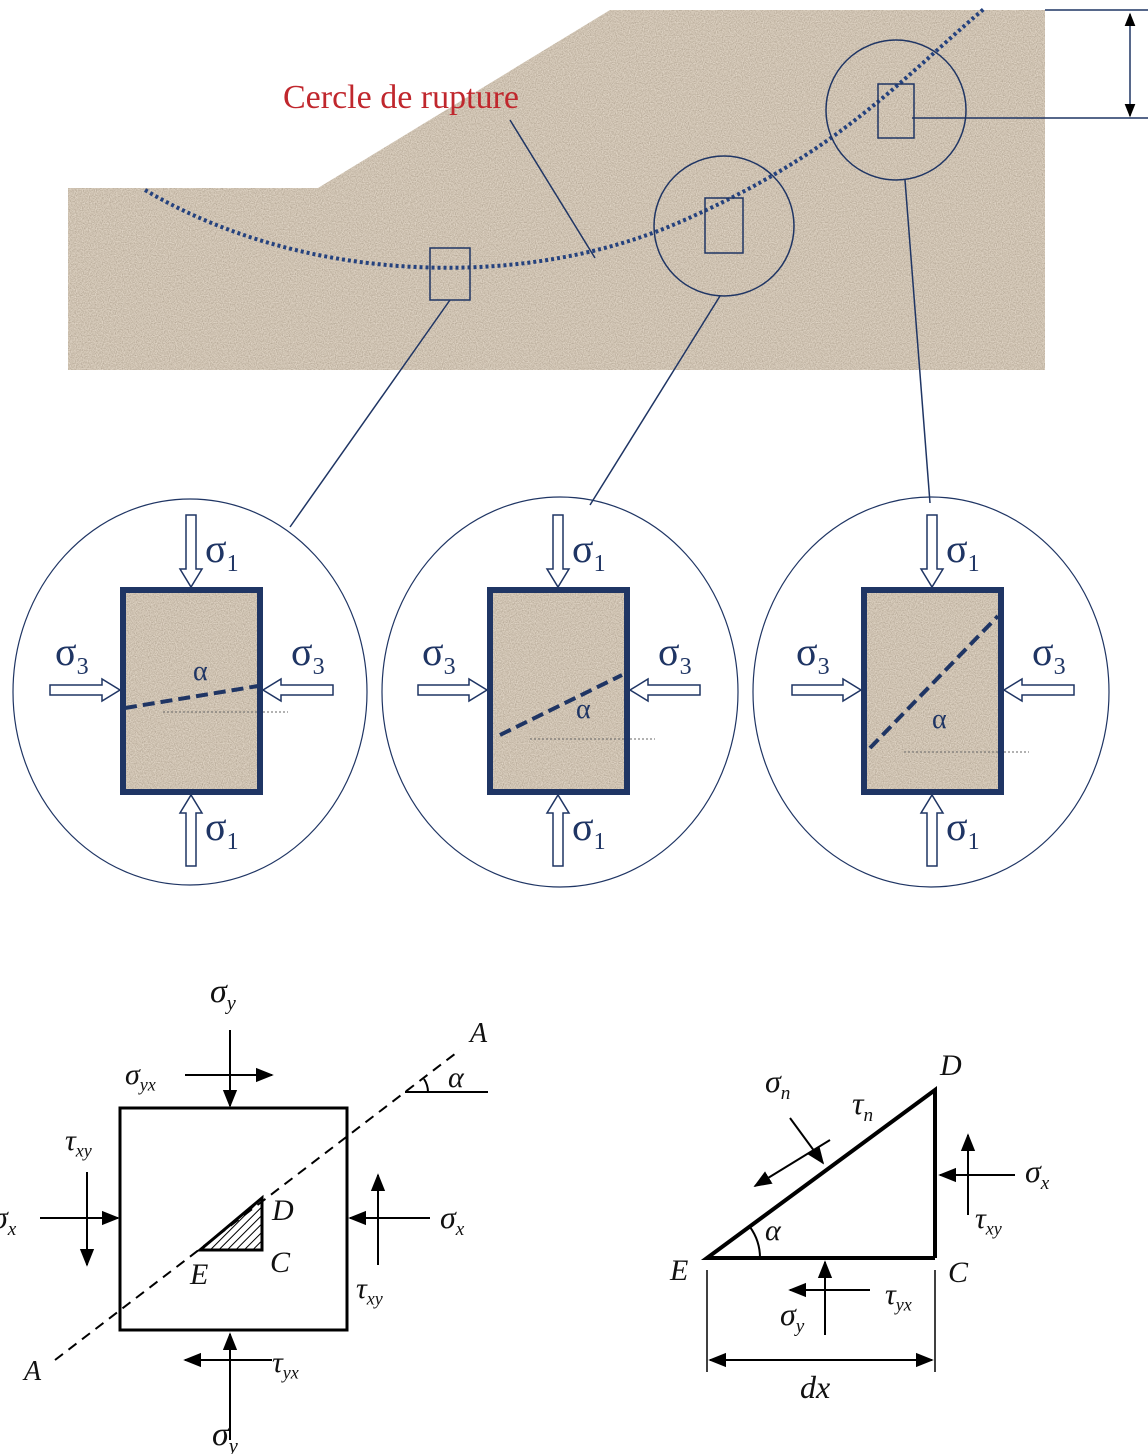  Describe the element at coordinates (857, 1229) in the screenshot. I see `wedge-diagram` at that location.